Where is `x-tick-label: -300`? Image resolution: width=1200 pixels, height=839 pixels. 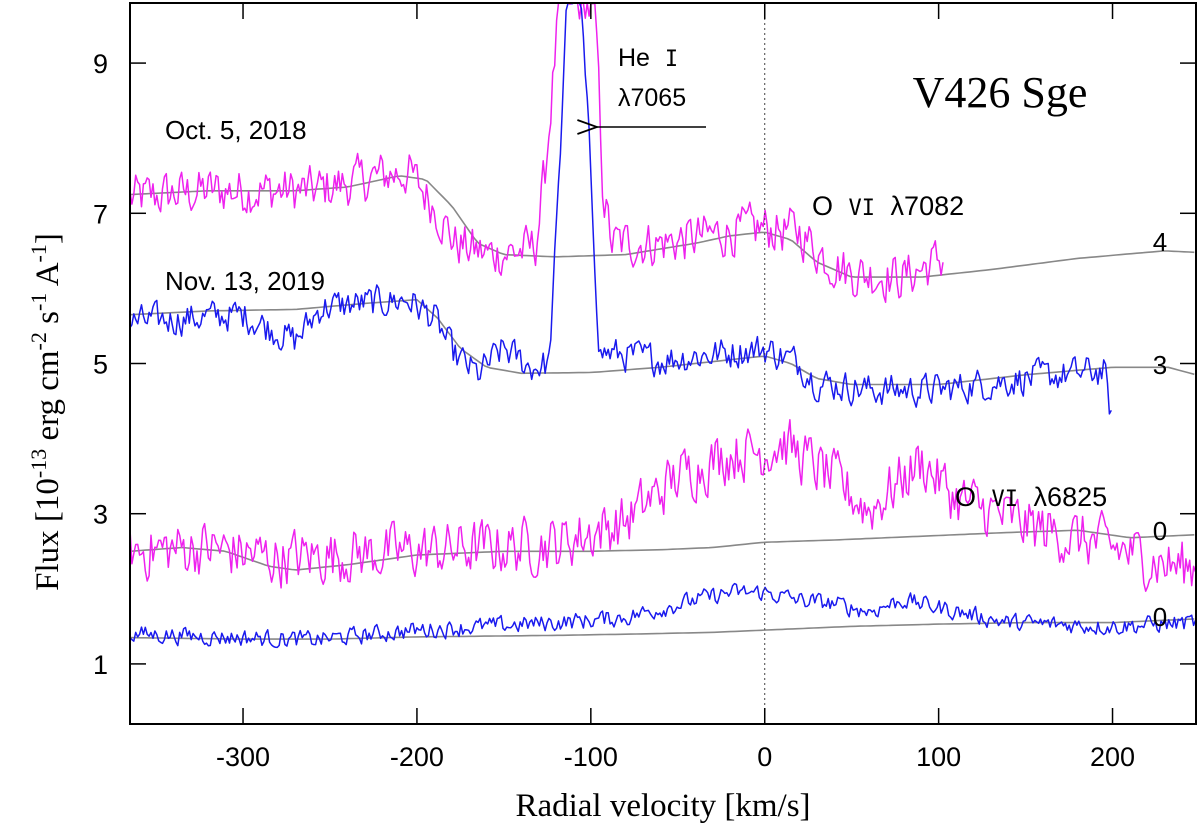 x-tick-label: -300 is located at coordinates (243, 757).